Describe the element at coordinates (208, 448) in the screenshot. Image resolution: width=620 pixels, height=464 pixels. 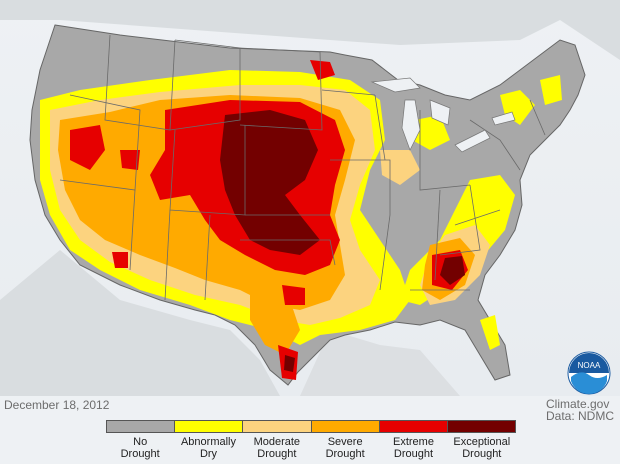
I see `legend-label-abnormally-dry: Abnormally Dry` at that location.